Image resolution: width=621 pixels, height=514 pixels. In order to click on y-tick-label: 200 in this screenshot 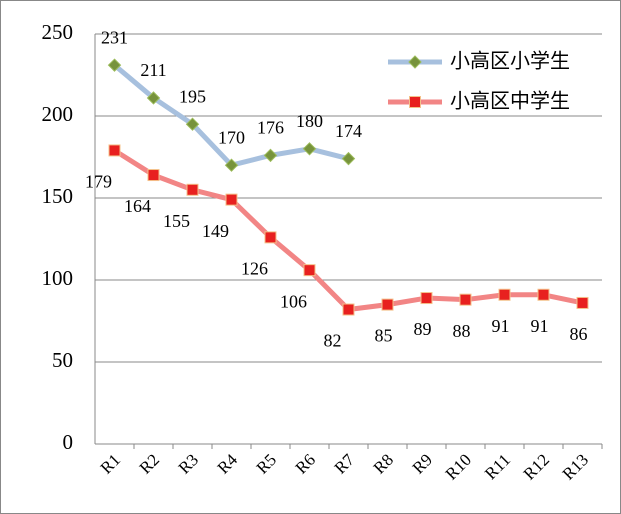, I will do `click(58, 114)`.